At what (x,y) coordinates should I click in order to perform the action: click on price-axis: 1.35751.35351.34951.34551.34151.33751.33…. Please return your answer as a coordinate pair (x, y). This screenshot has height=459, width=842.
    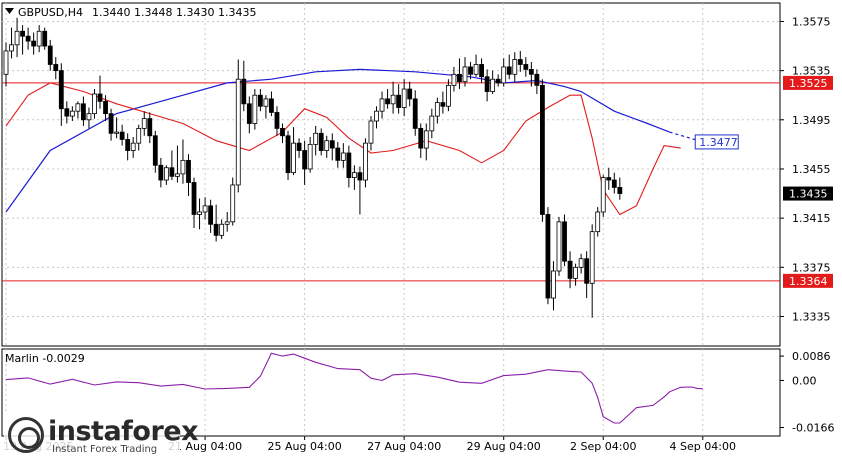
    Looking at the image, I should click on (763, 169).